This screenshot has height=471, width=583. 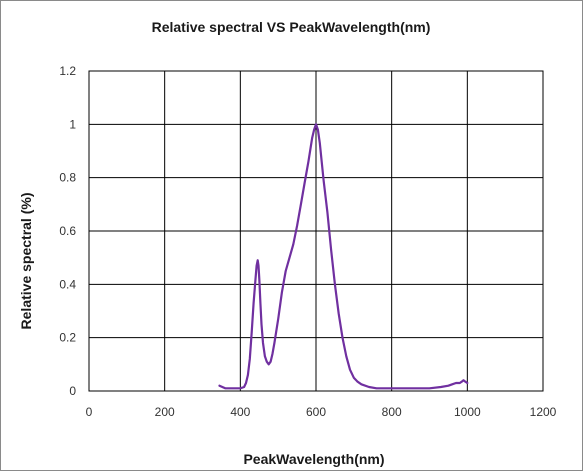 I want to click on x-axis-label: PeakWavelength(nm), so click(x=313, y=459).